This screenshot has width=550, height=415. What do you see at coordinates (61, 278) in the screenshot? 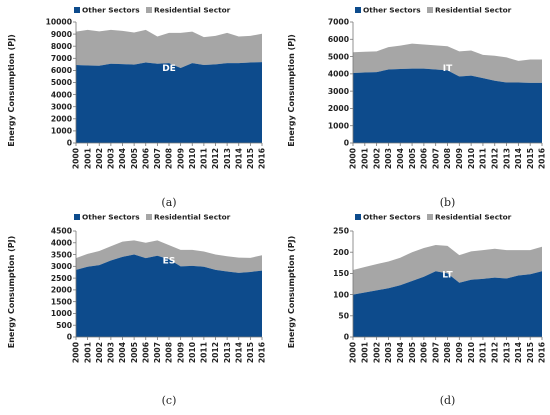
I see `y-tick-label: 2500` at bounding box center [61, 278].